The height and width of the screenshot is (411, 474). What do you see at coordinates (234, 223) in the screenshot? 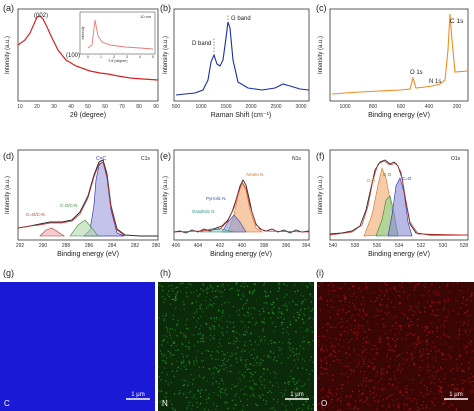
I see `panel-e-pyrrolic-fit` at bounding box center [234, 223].